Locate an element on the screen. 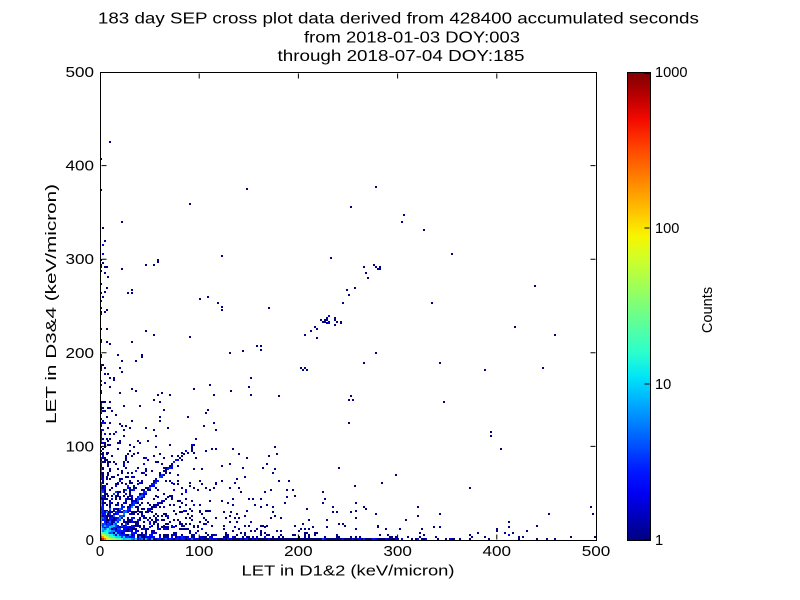  svg-text: through 2018-07-04 DOY:185 is located at coordinates (401, 56).